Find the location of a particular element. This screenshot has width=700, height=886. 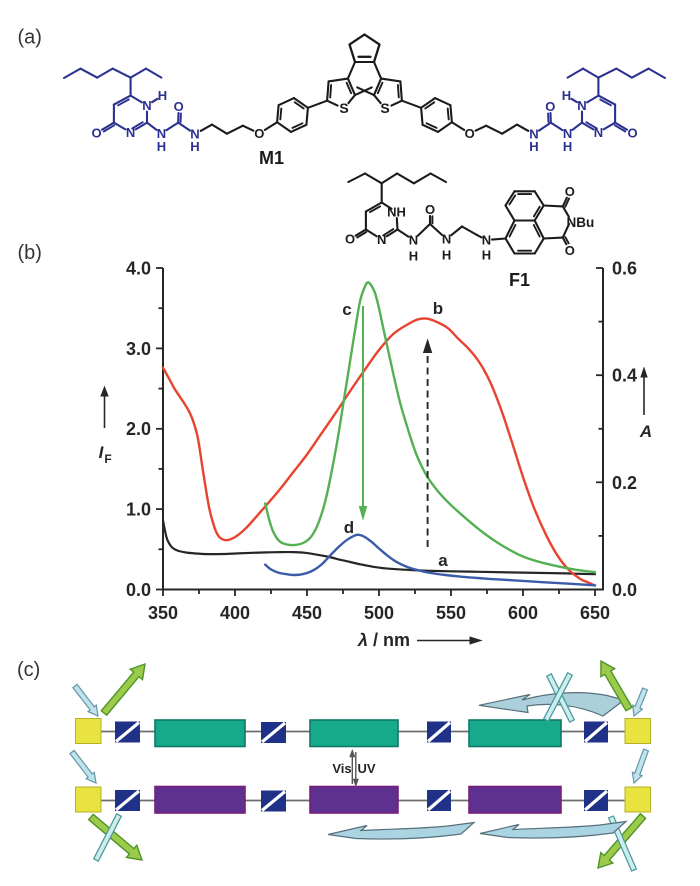

svg-text: F1 is located at coordinates (519, 280).